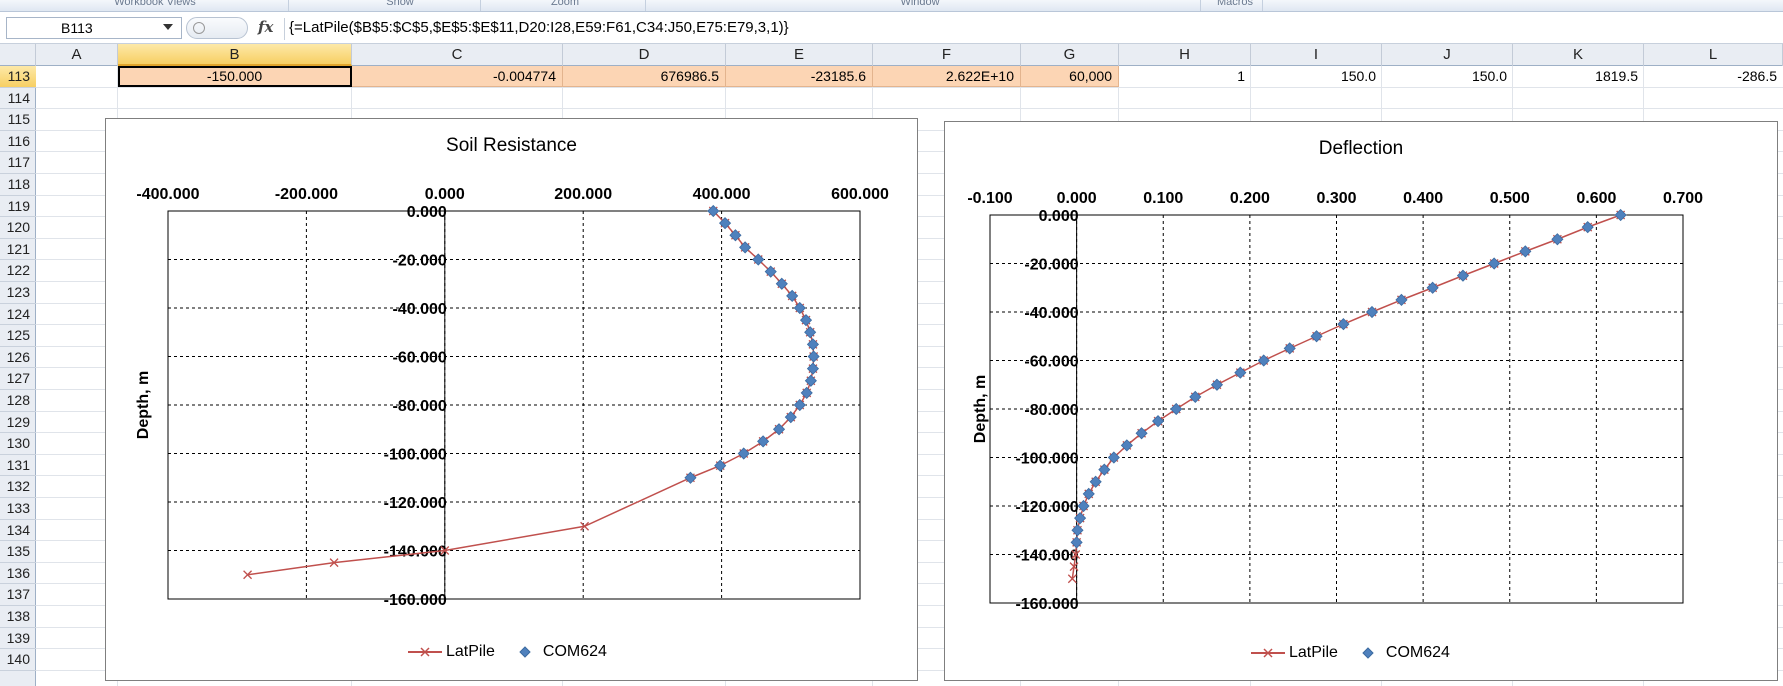  What do you see at coordinates (18, 336) in the screenshot?
I see `row-header-125: 125` at bounding box center [18, 336].